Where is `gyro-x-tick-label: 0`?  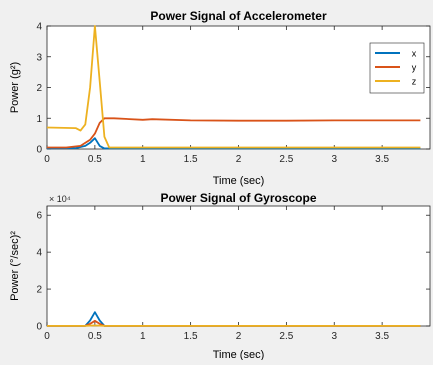 gyro-x-tick-label: 0 is located at coordinates (47, 336).